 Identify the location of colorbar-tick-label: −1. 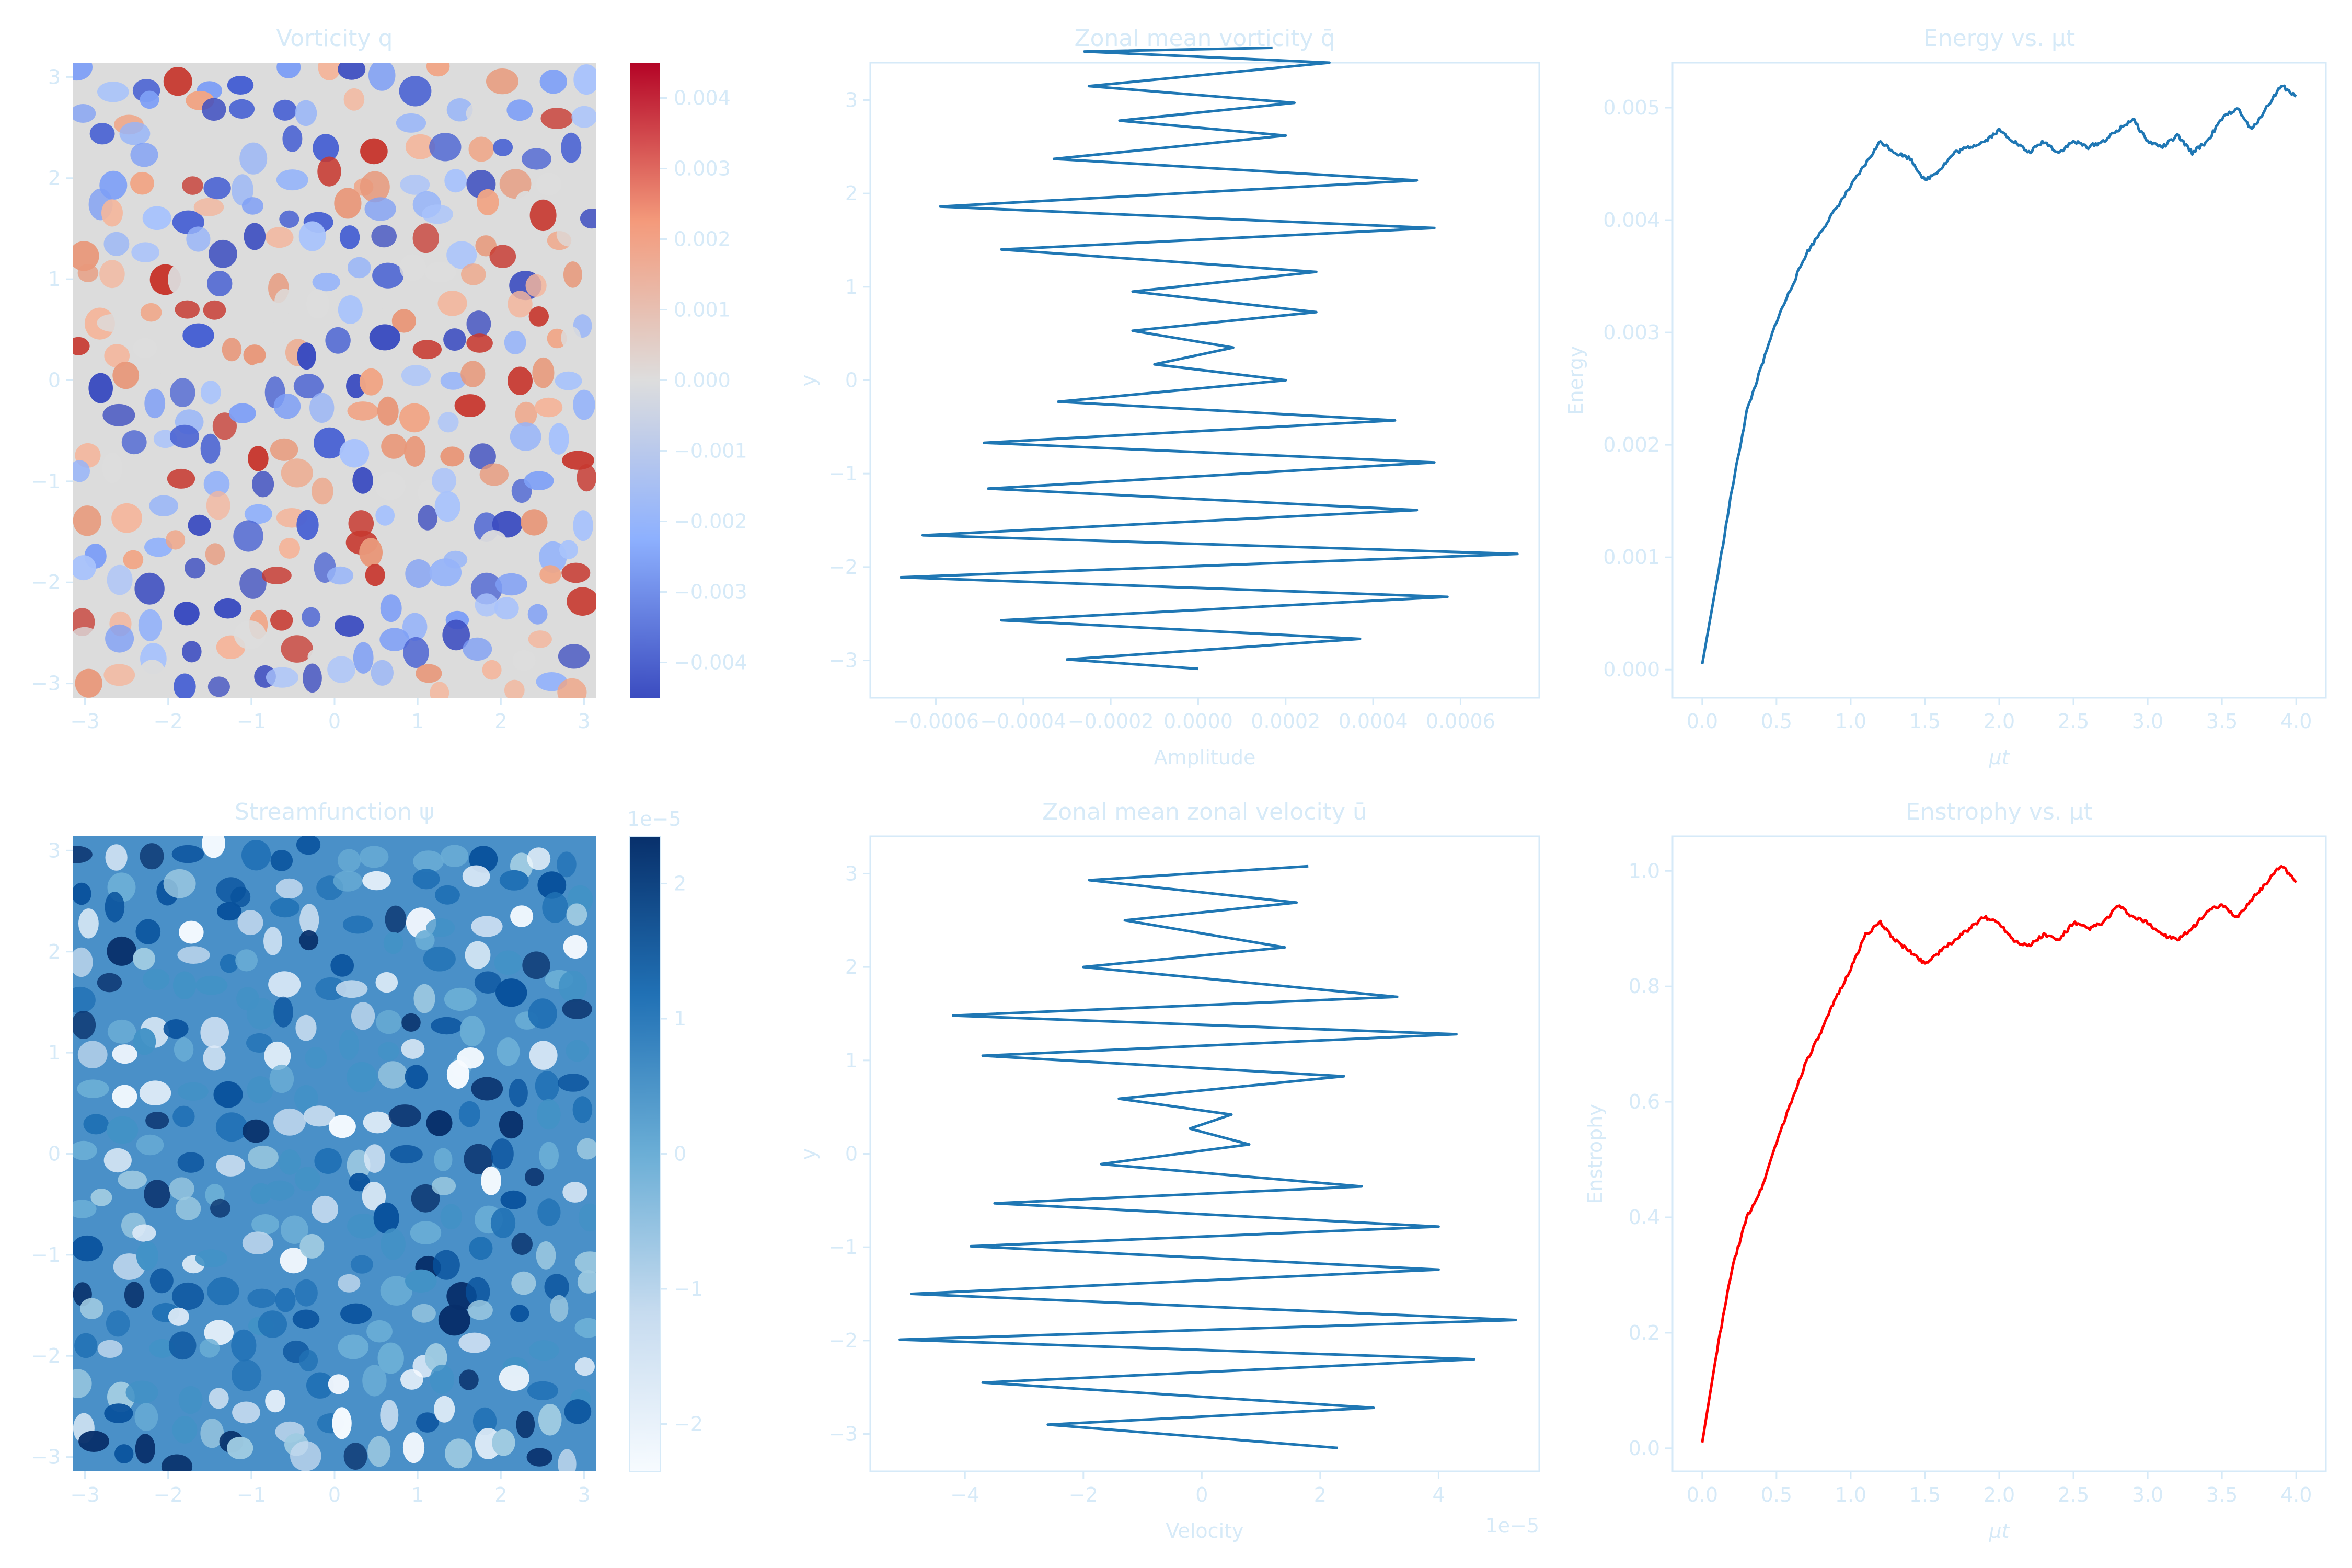
(688, 1288).